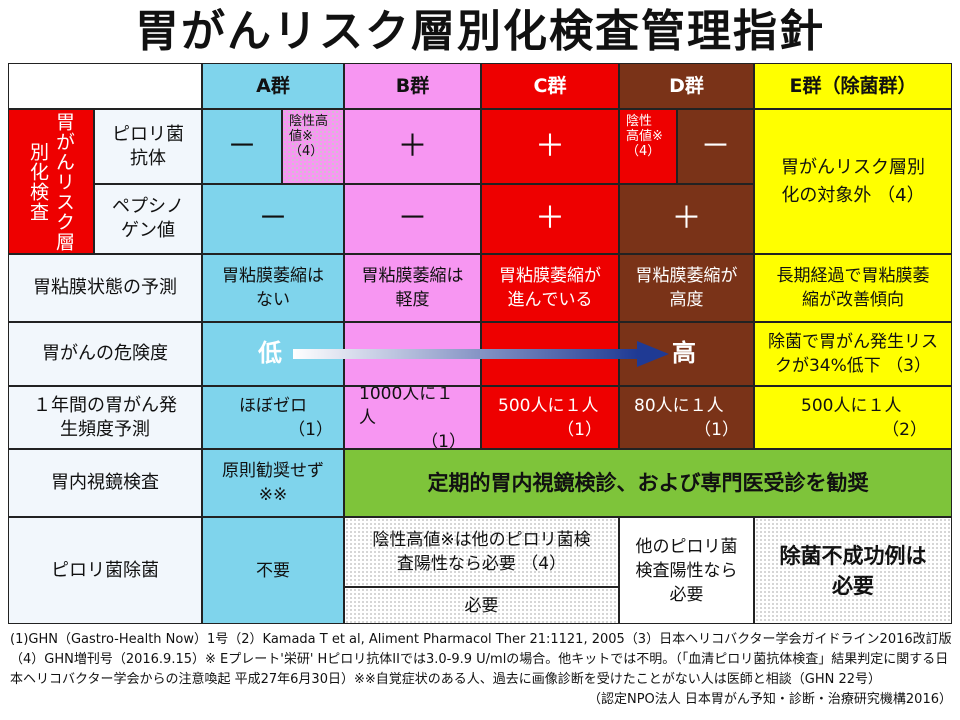 Image resolution: width=960 pixels, height=720 pixels. I want to click on bc-eradication-top: 陰性高値※は他のピロリ菌検査陽性なら必要 （4）, so click(481, 552).